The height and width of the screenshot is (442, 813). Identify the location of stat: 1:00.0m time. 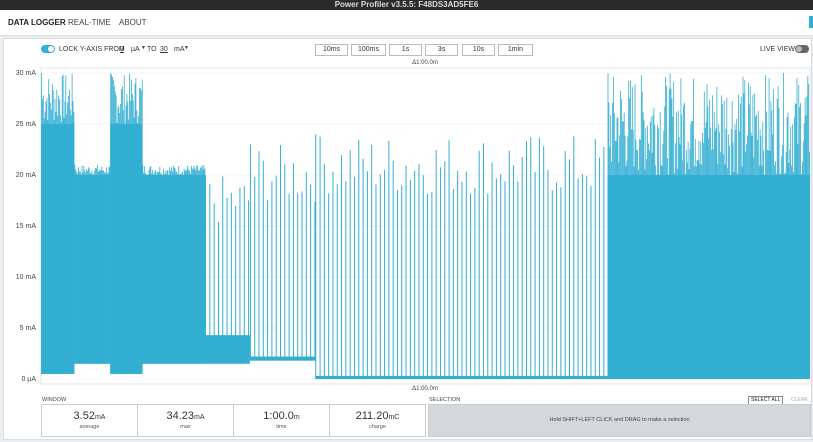
(281, 420).